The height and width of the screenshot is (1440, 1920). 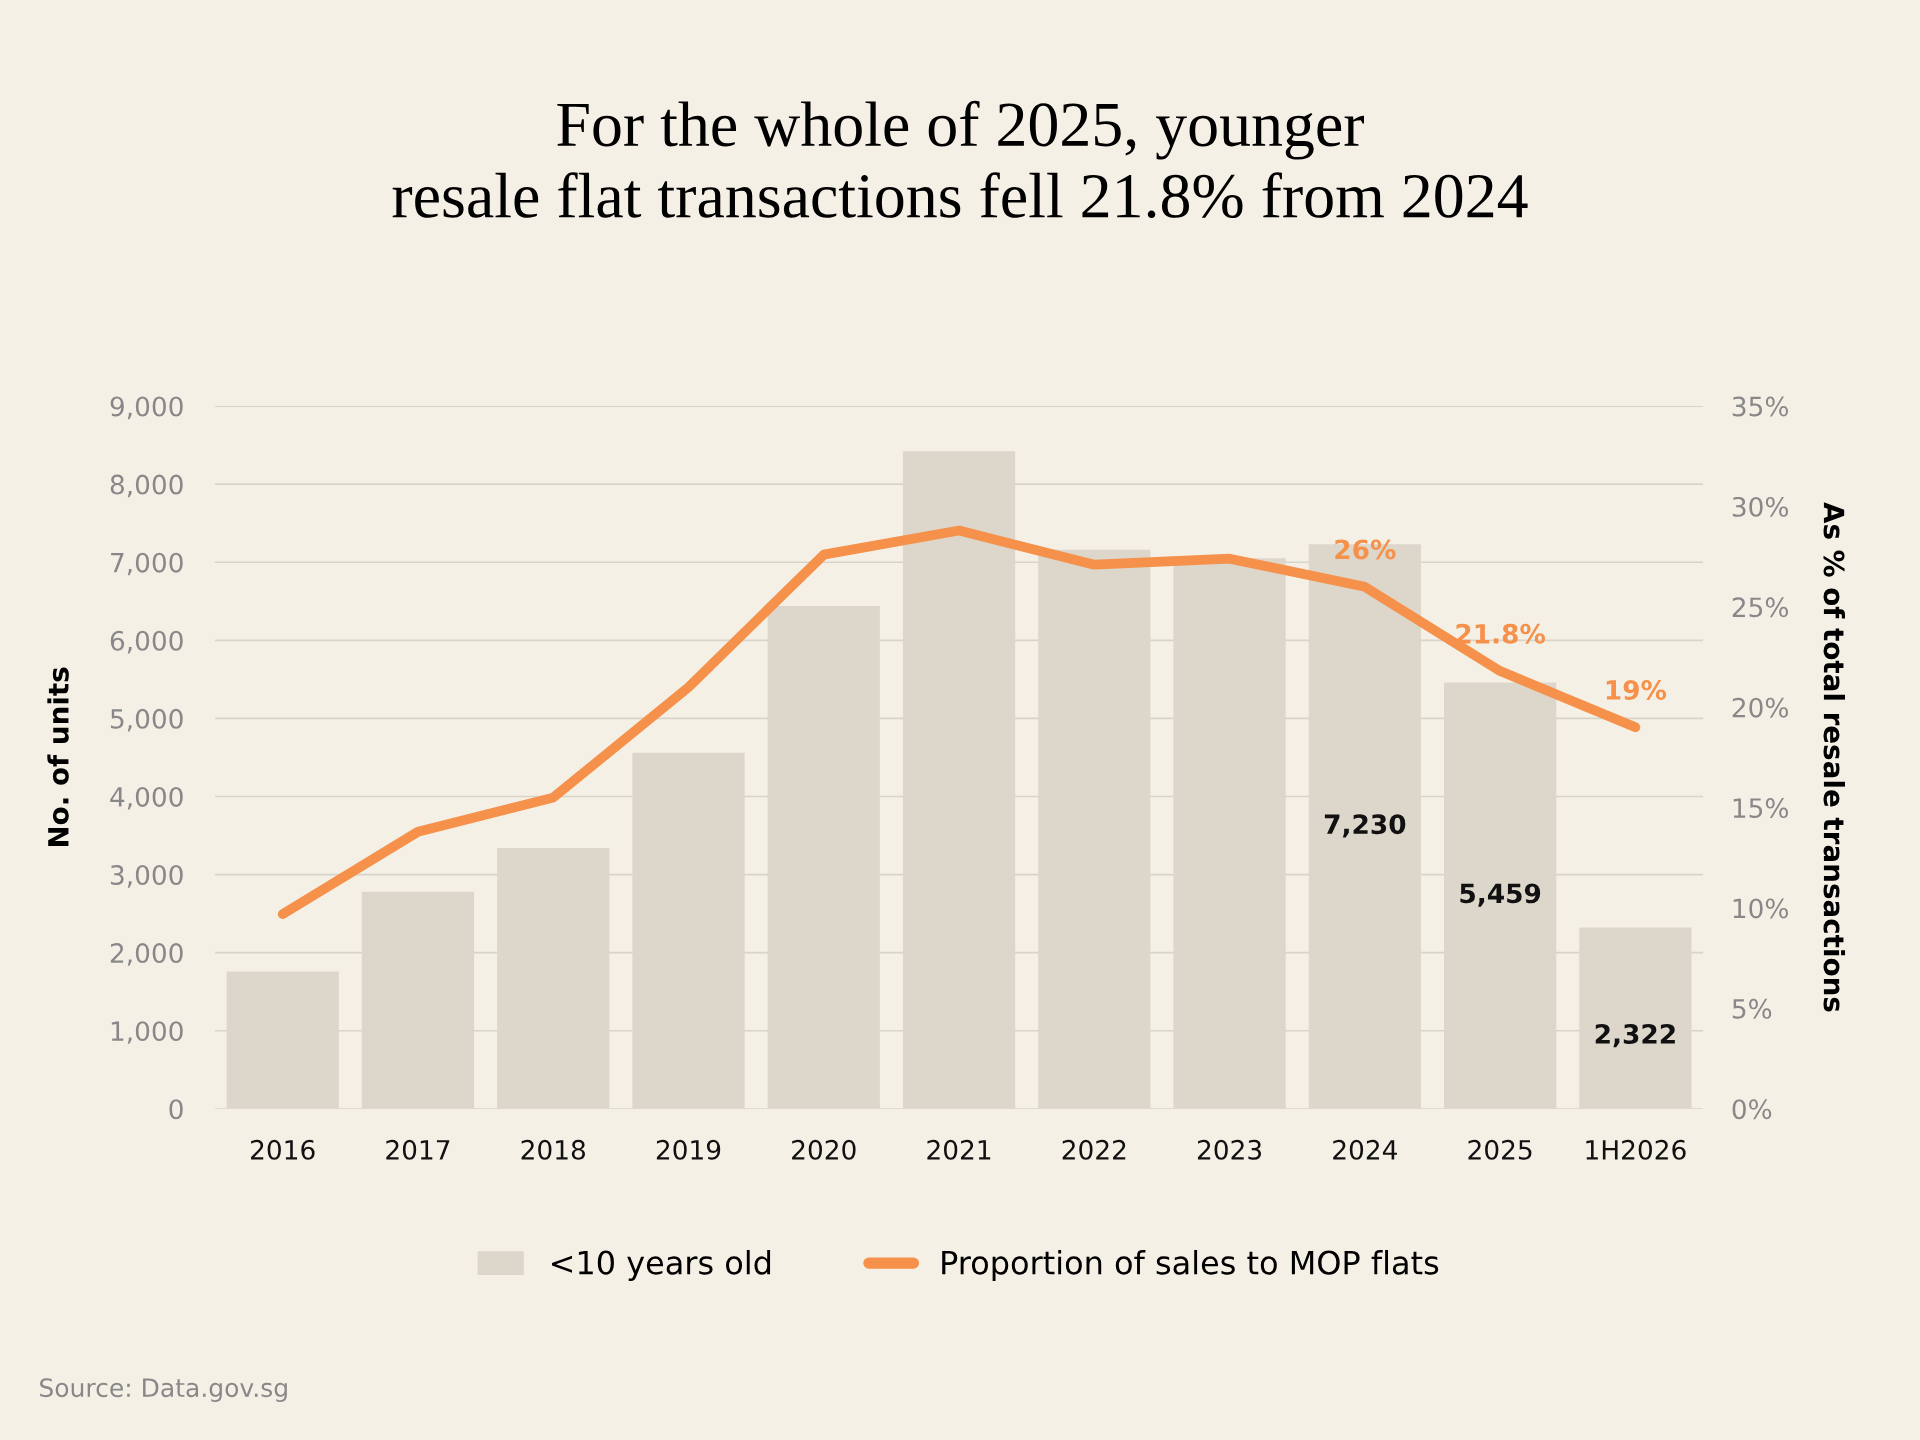 What do you see at coordinates (1229, 1149) in the screenshot?
I see `x-tick-label: 2023` at bounding box center [1229, 1149].